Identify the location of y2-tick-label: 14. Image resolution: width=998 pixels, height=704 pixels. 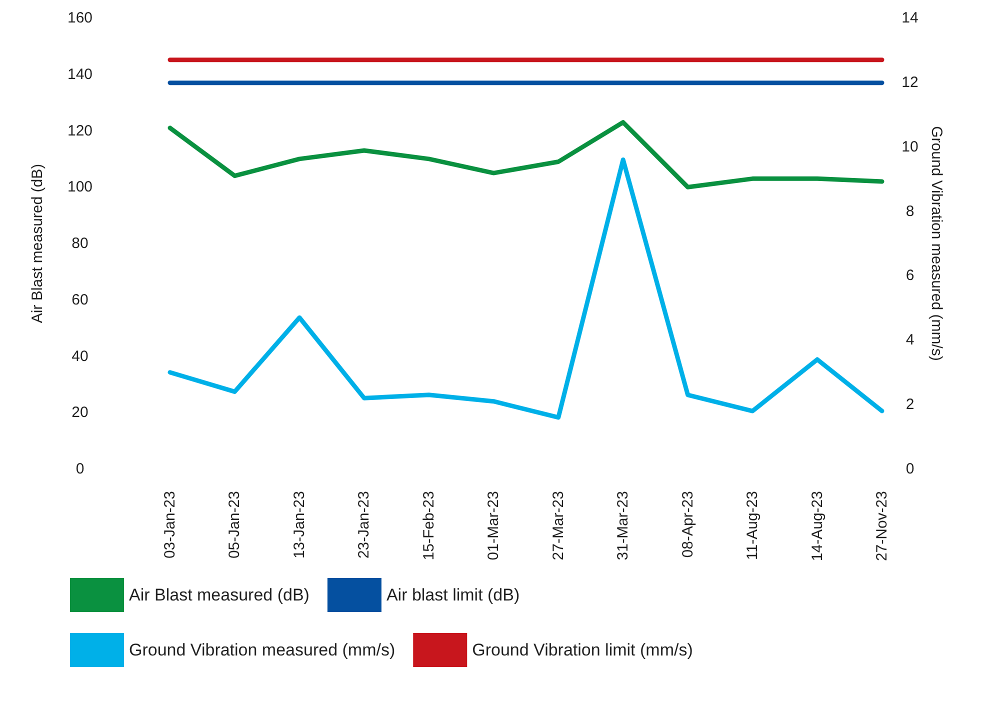
(910, 18).